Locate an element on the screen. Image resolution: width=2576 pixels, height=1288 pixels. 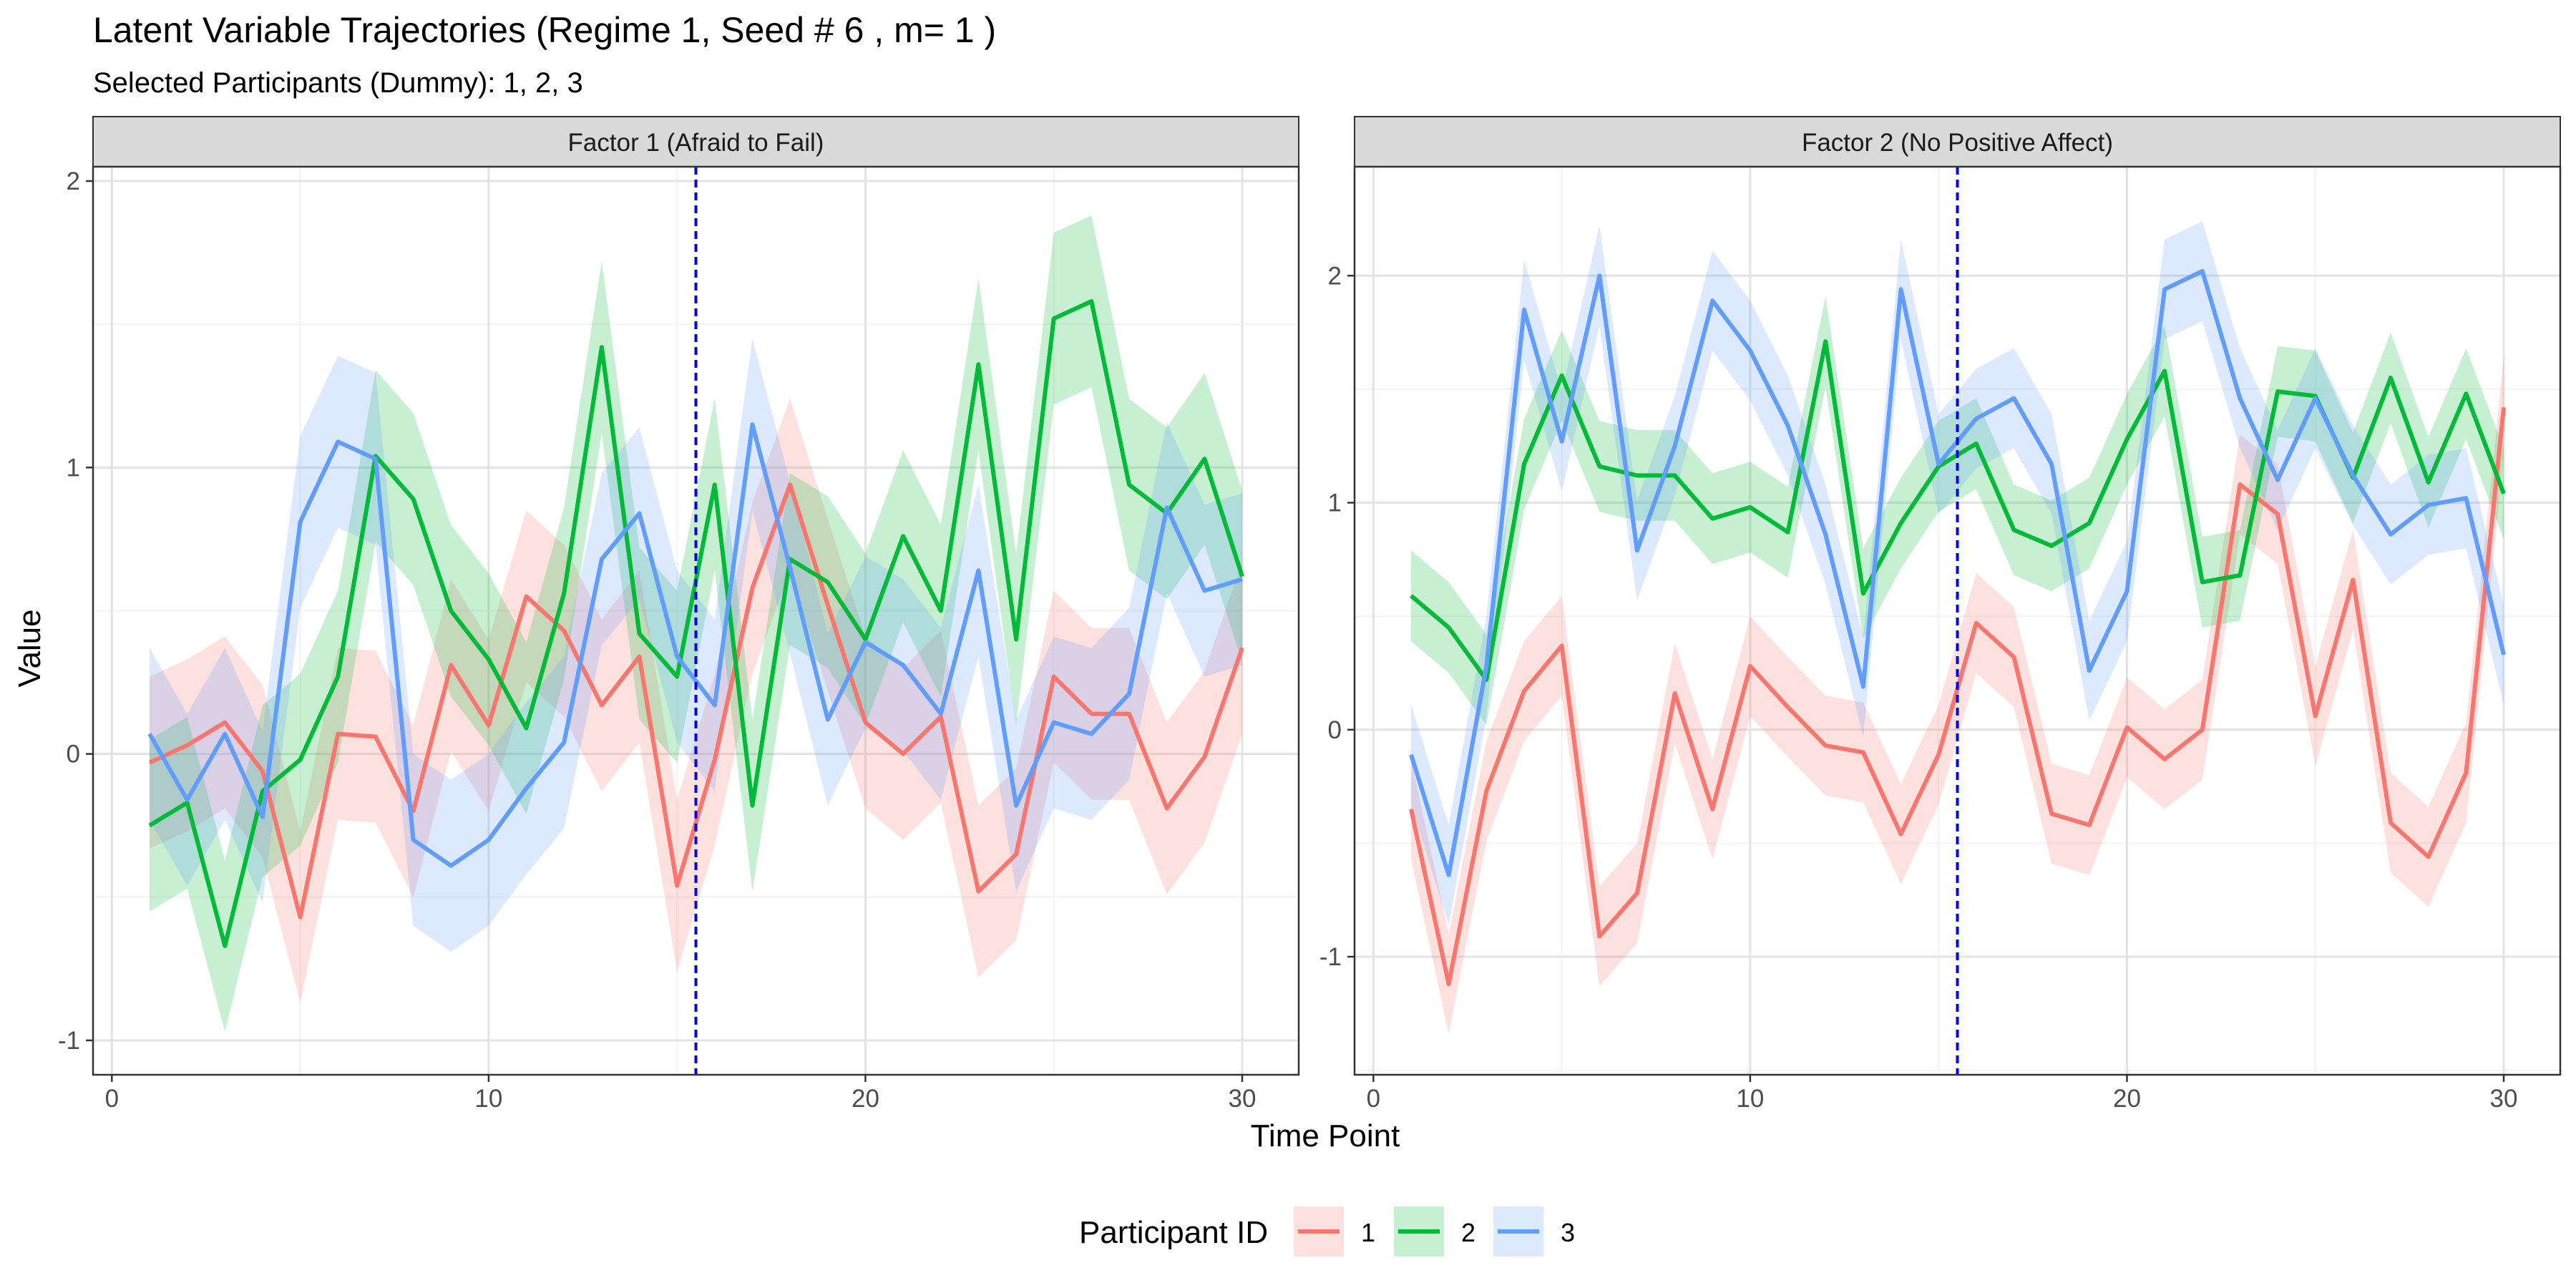
legend-label-3: 3 is located at coordinates (1568, 1232).